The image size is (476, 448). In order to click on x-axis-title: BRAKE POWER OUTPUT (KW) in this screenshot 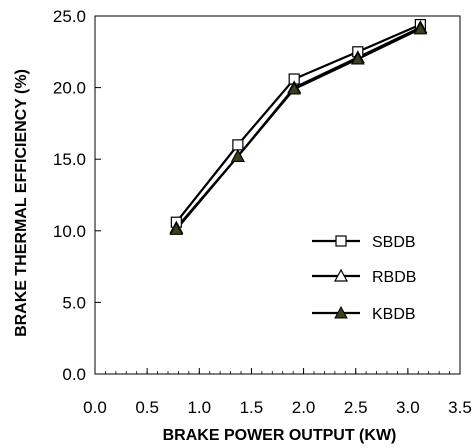, I will do `click(280, 435)`.